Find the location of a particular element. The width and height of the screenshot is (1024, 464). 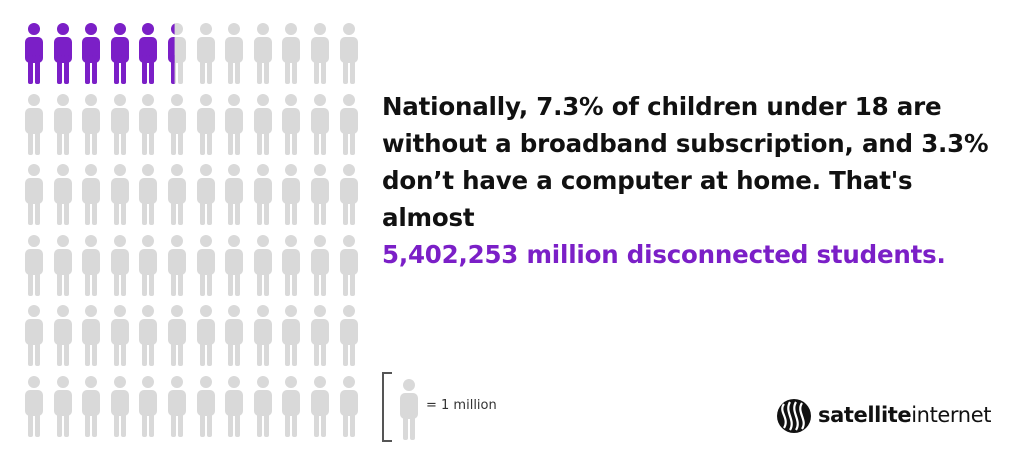

headline-highlight: 5,402,253 million disconnected students. is located at coordinates (664, 254).